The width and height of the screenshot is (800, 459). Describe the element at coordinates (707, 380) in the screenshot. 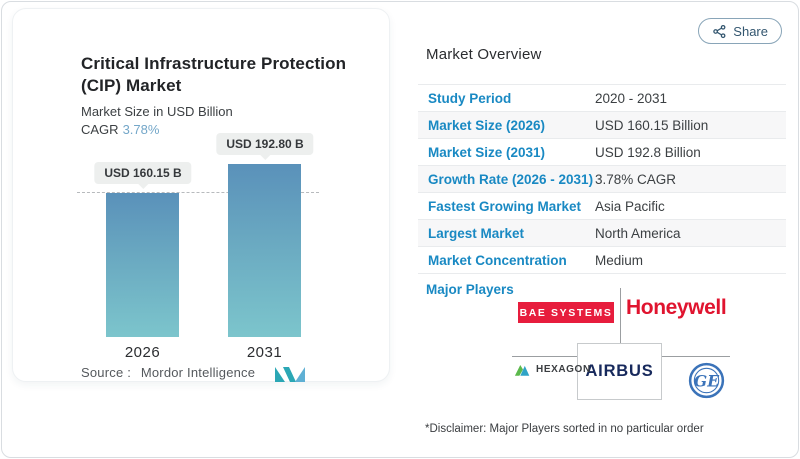

I see `svg-text: GE` at that location.